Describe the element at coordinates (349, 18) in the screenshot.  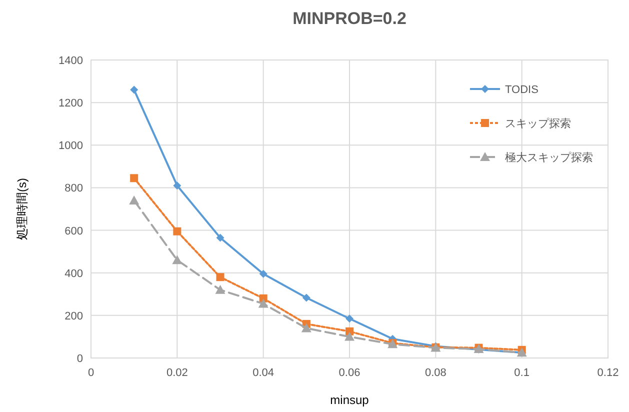
I see `chart-title: MINPROB=0.2` at that location.